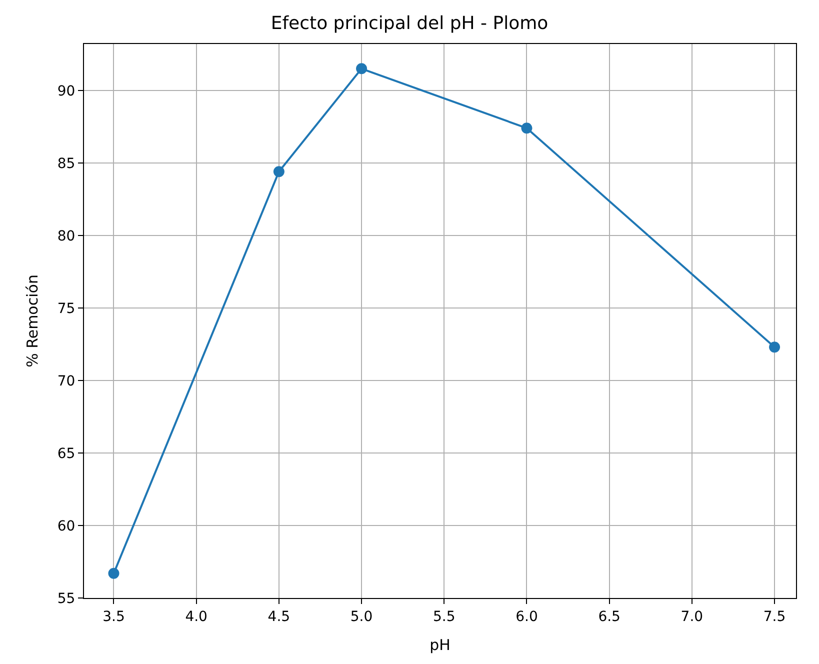  Describe the element at coordinates (692, 616) in the screenshot. I see `x-tick-label: 7.0` at that location.